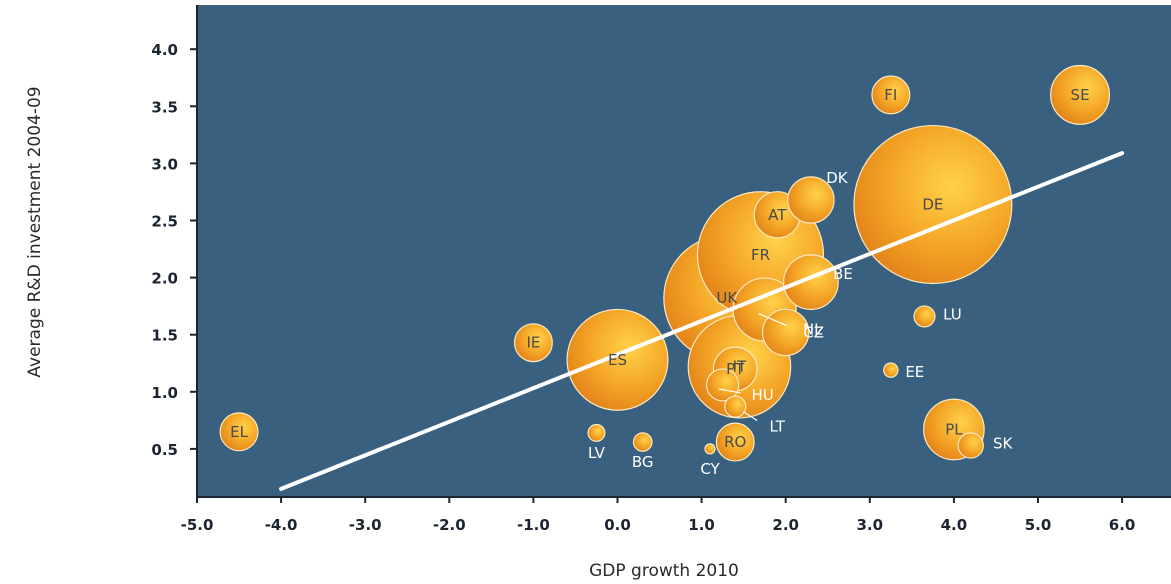 The height and width of the screenshot is (584, 1171). What do you see at coordinates (35, 231) in the screenshot?
I see `y-axis-title: Average R&D investment 2004-09` at bounding box center [35, 231].